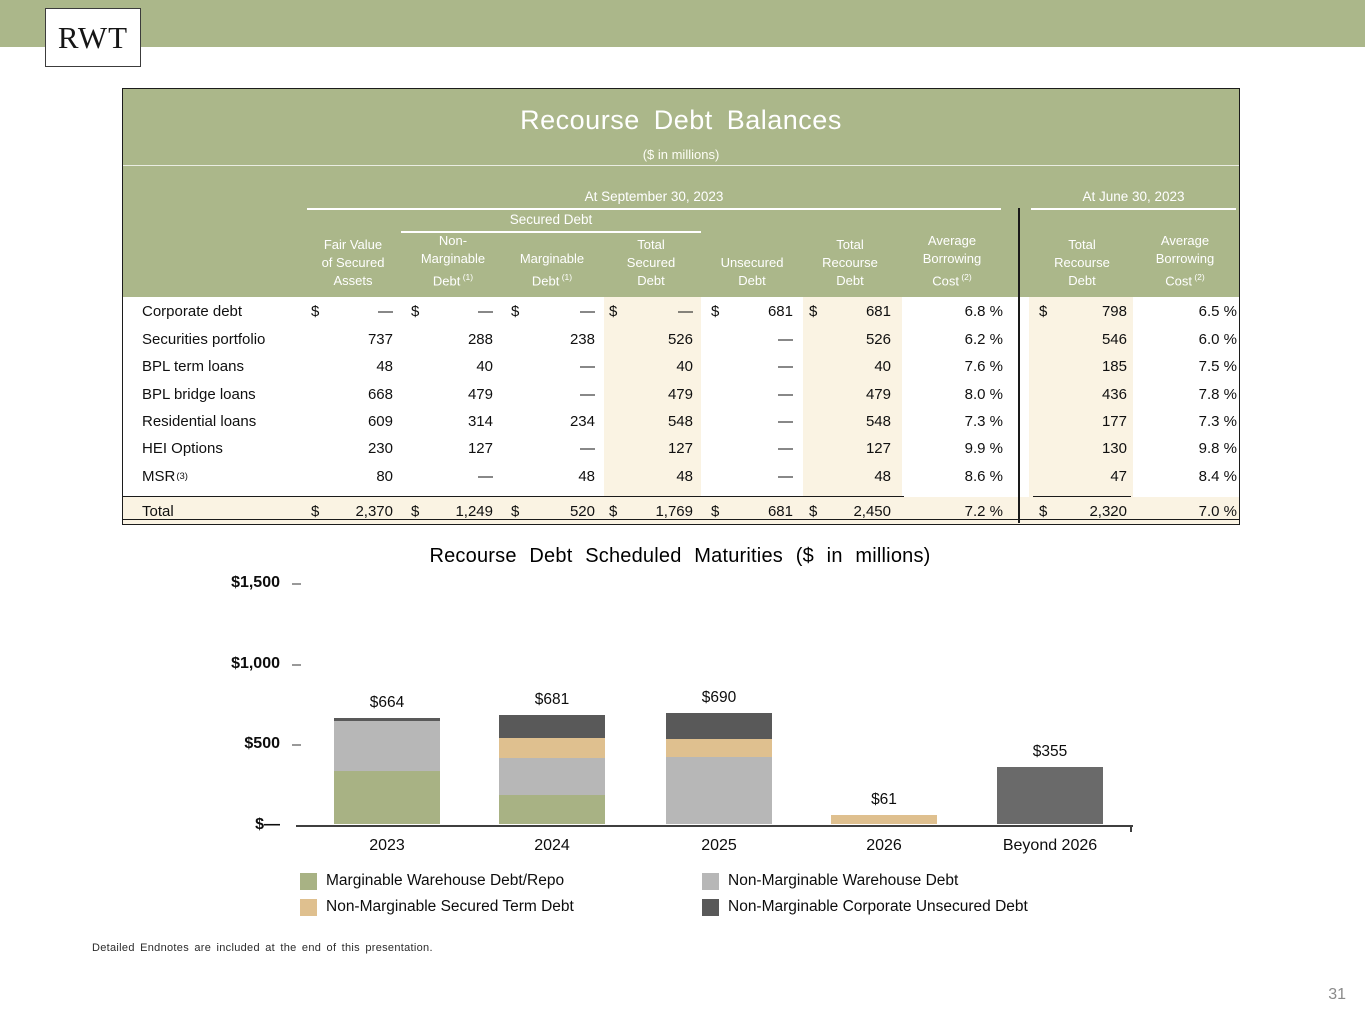 This screenshot has width=1365, height=1024. Describe the element at coordinates (267, 824) in the screenshot. I see `y-axis-label: $—` at that location.